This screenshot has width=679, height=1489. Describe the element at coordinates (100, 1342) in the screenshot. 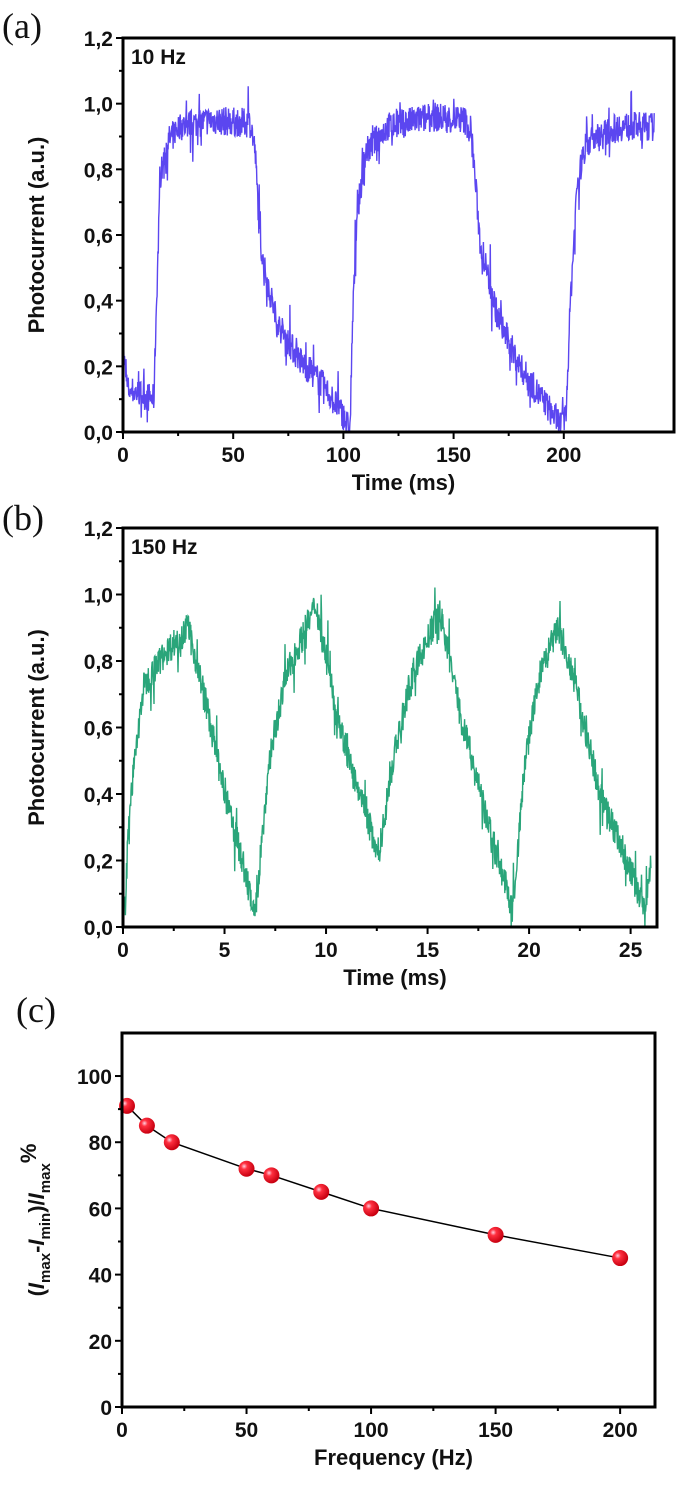

I see `y-tick-label: 20` at that location.